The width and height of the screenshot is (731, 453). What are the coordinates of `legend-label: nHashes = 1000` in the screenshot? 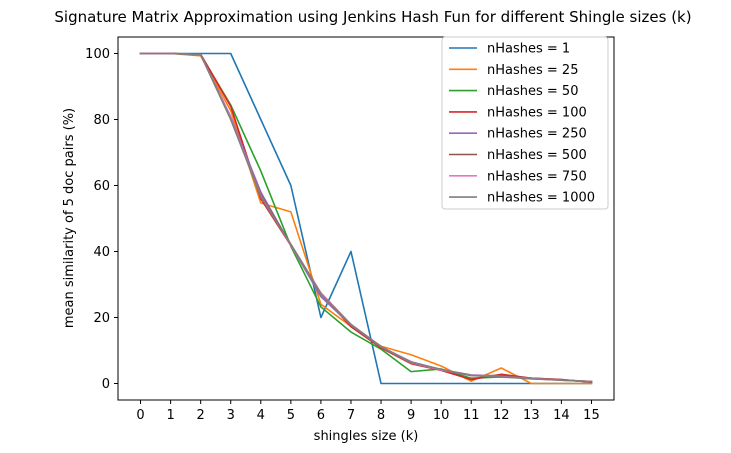 It's located at (541, 198).